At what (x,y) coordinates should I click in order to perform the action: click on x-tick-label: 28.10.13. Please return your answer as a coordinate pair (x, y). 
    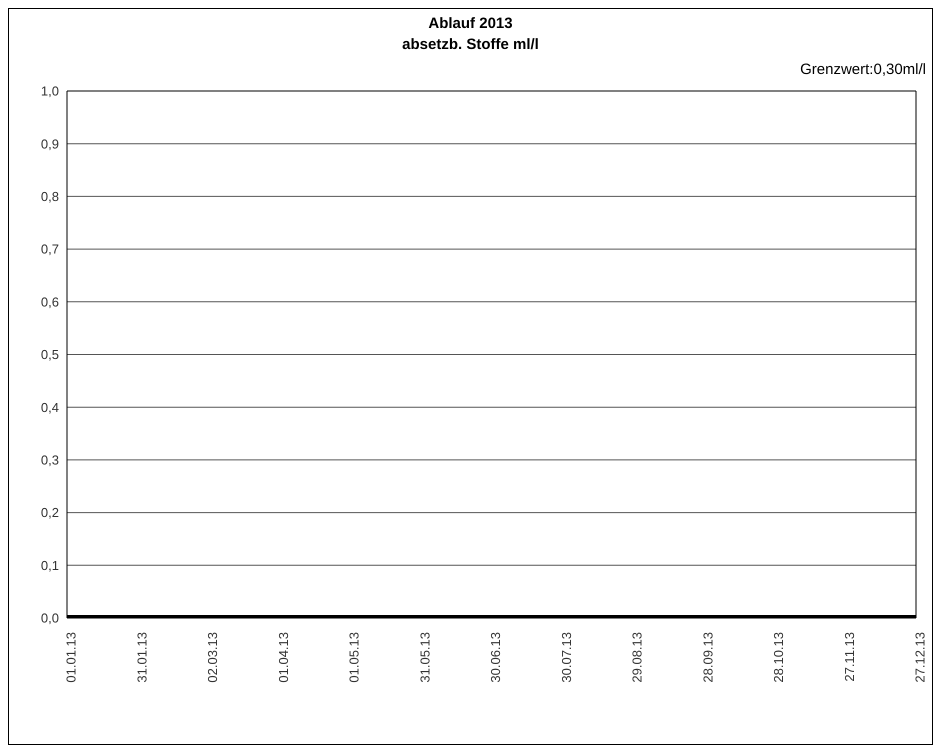
    Looking at the image, I should click on (778, 657).